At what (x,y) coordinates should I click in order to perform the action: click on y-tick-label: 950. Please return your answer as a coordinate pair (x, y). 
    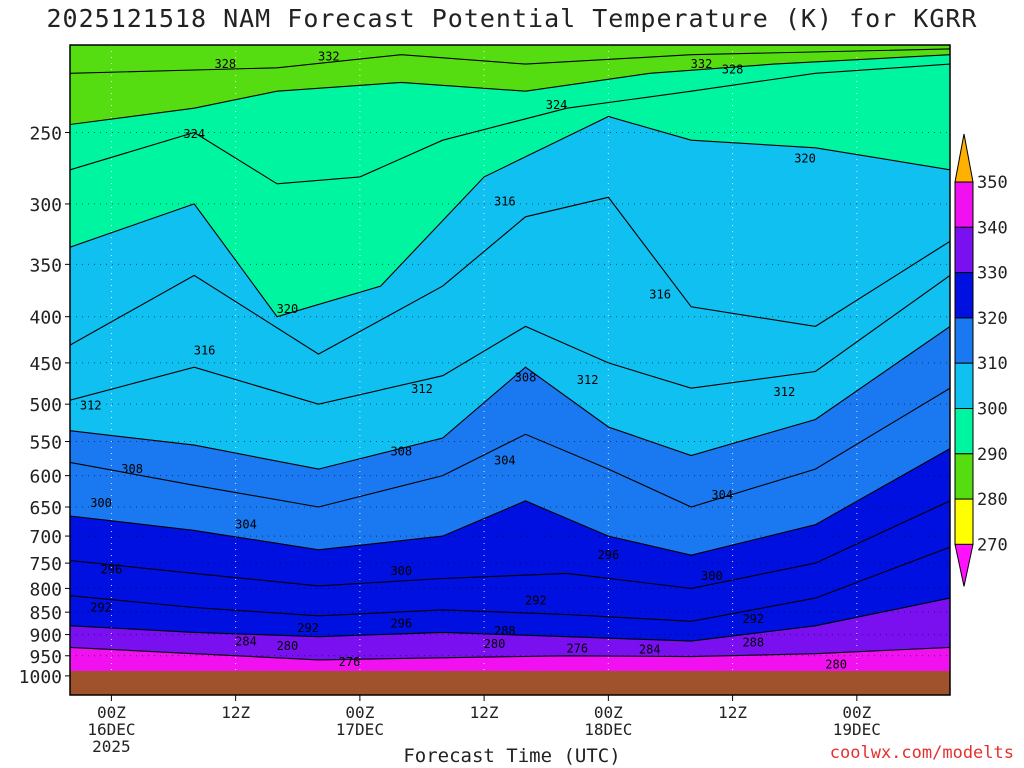
    Looking at the image, I should click on (45, 657).